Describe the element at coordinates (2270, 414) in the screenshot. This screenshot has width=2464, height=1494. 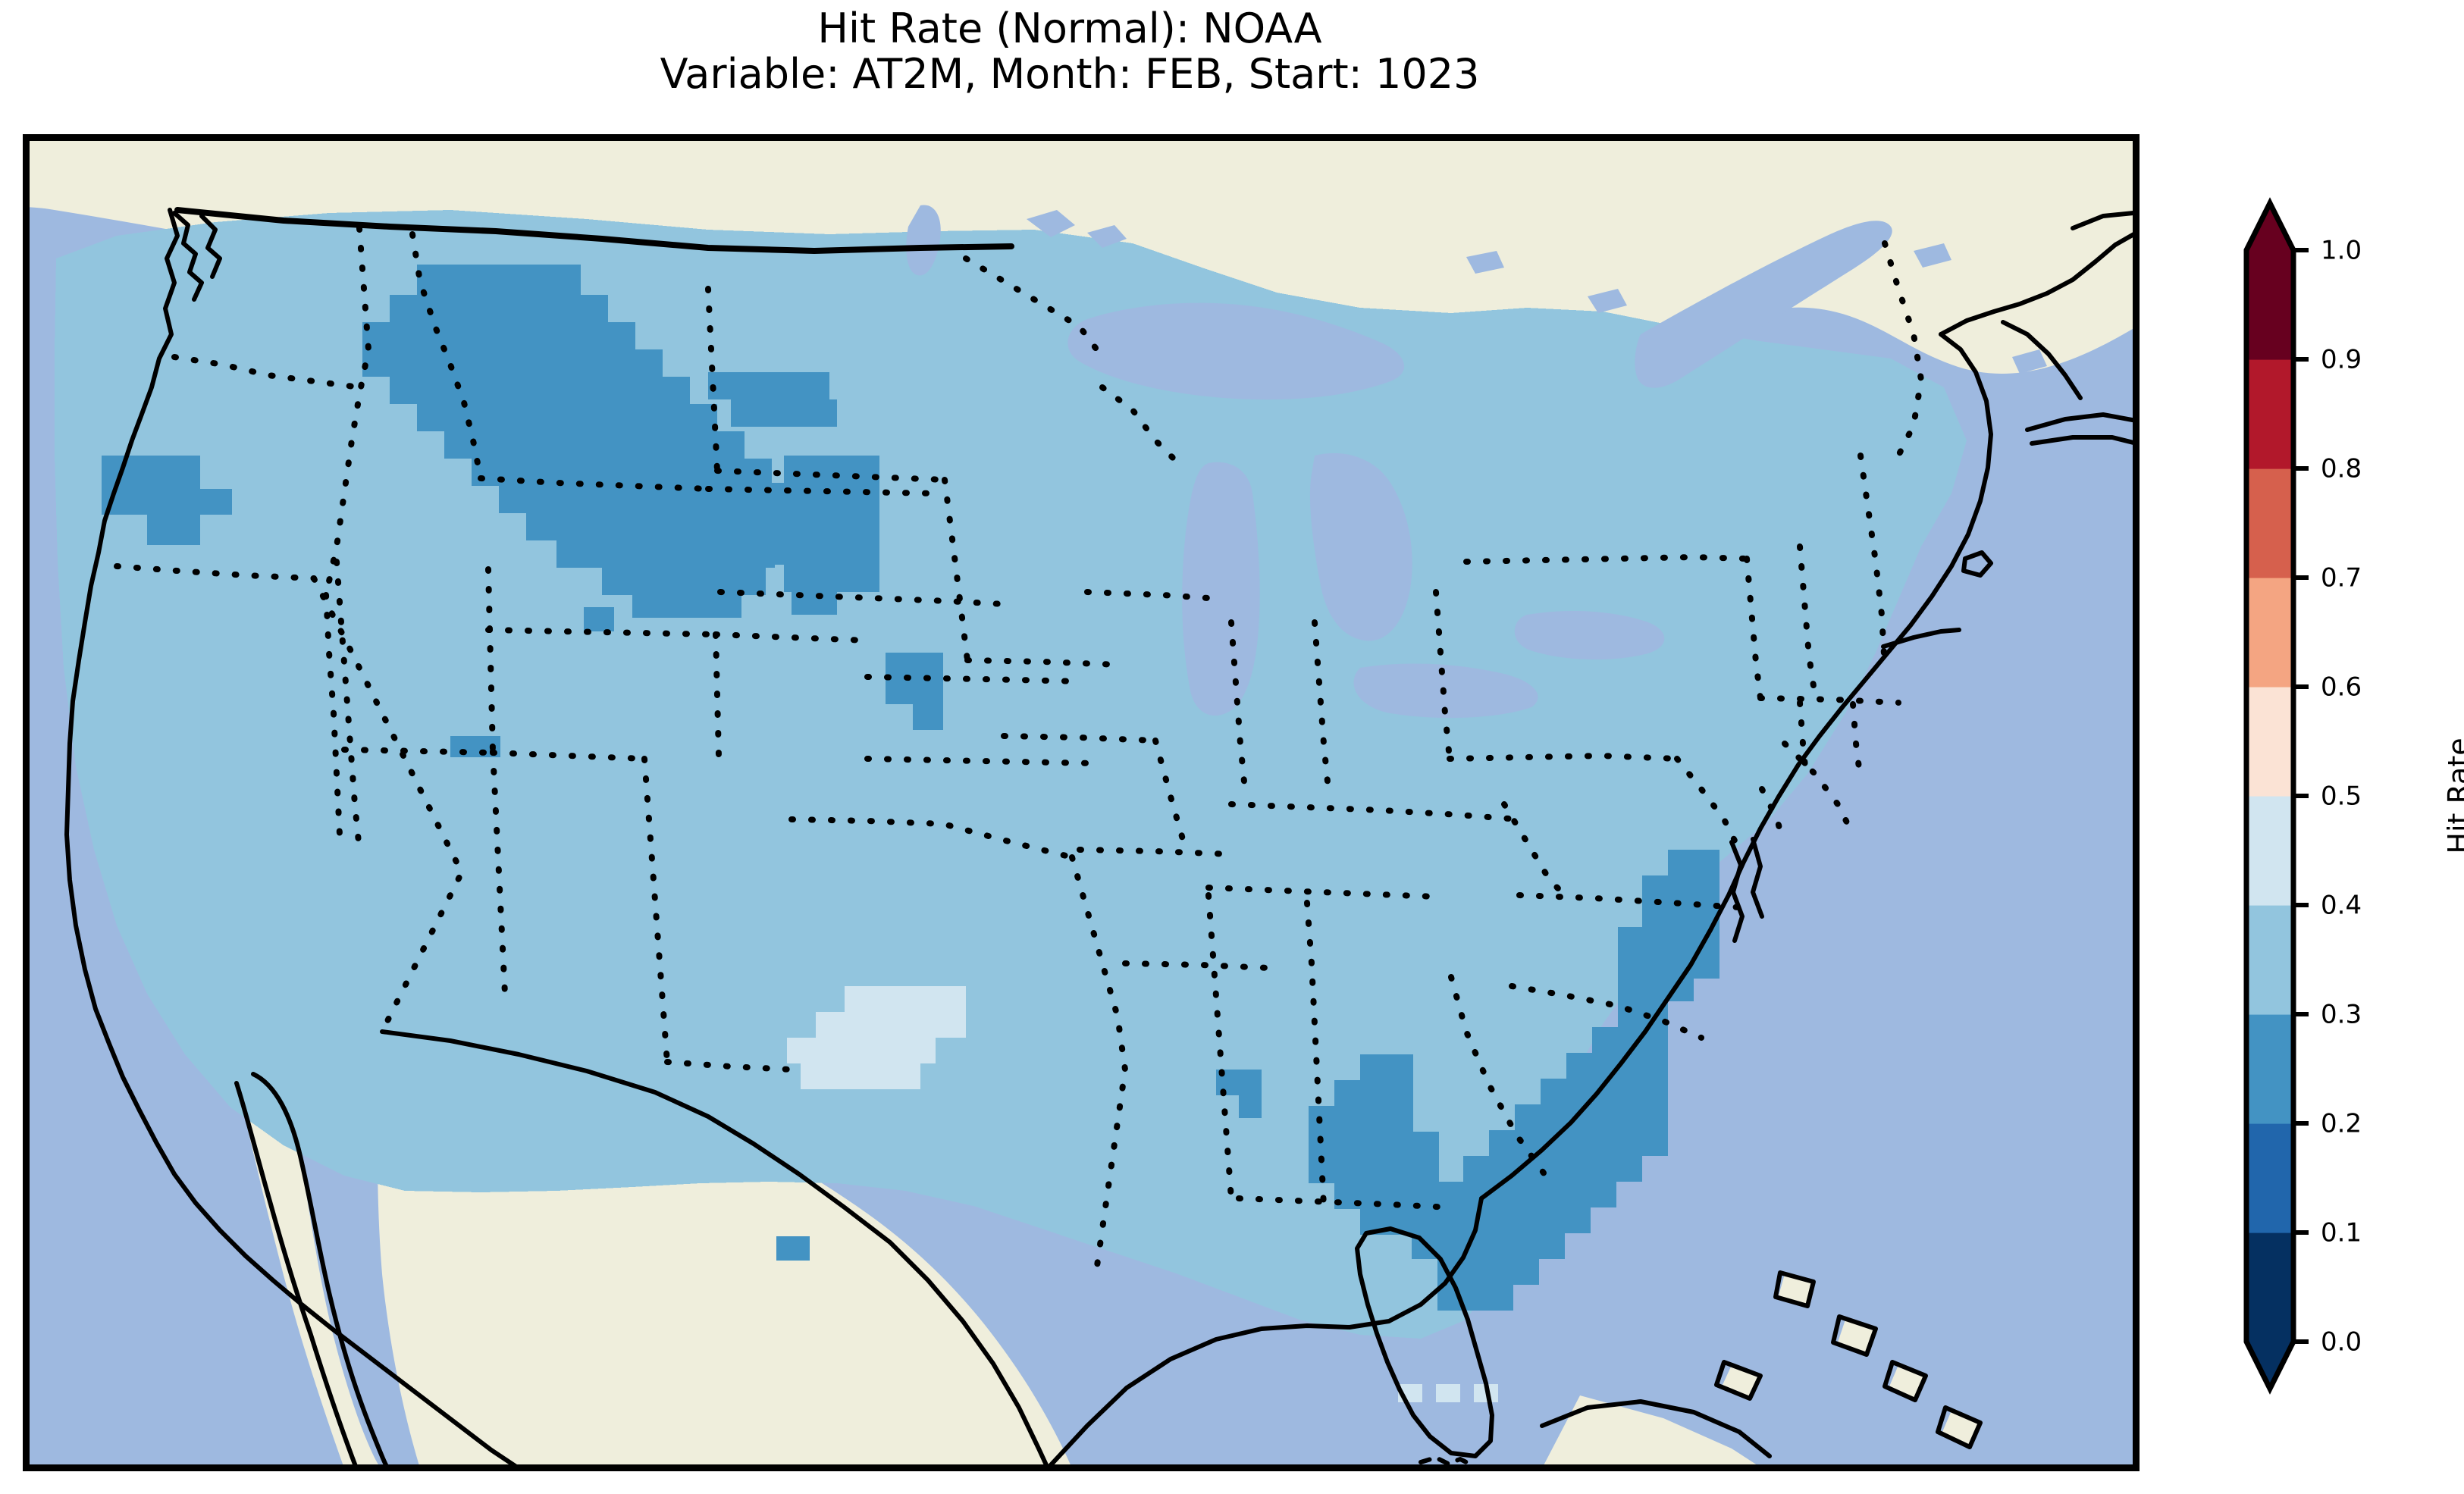
I see `colorbar-band-0.8` at that location.